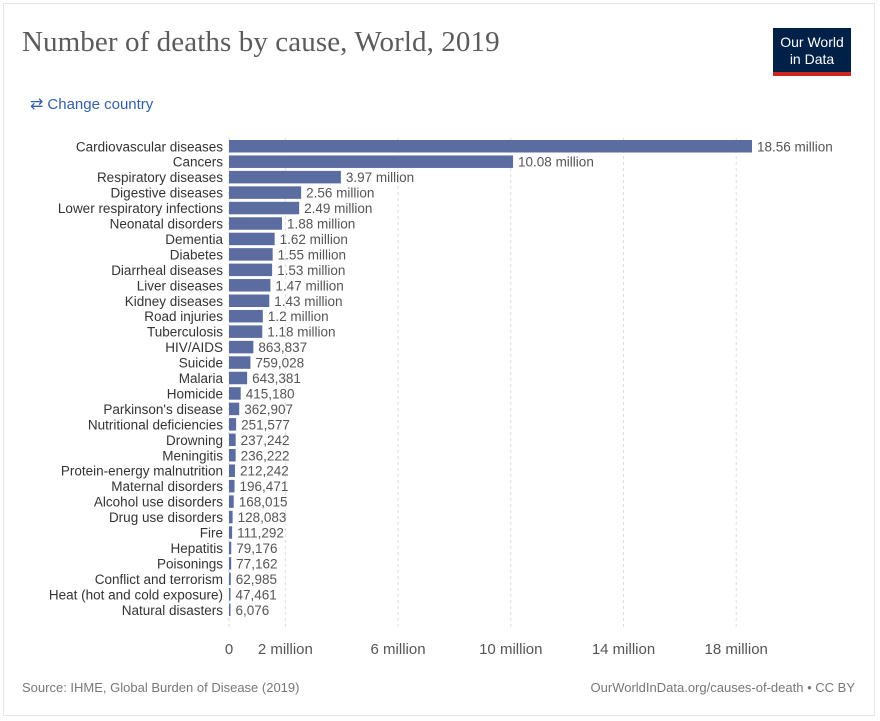 The height and width of the screenshot is (721, 880). I want to click on value-label: 251,577, so click(265, 424).